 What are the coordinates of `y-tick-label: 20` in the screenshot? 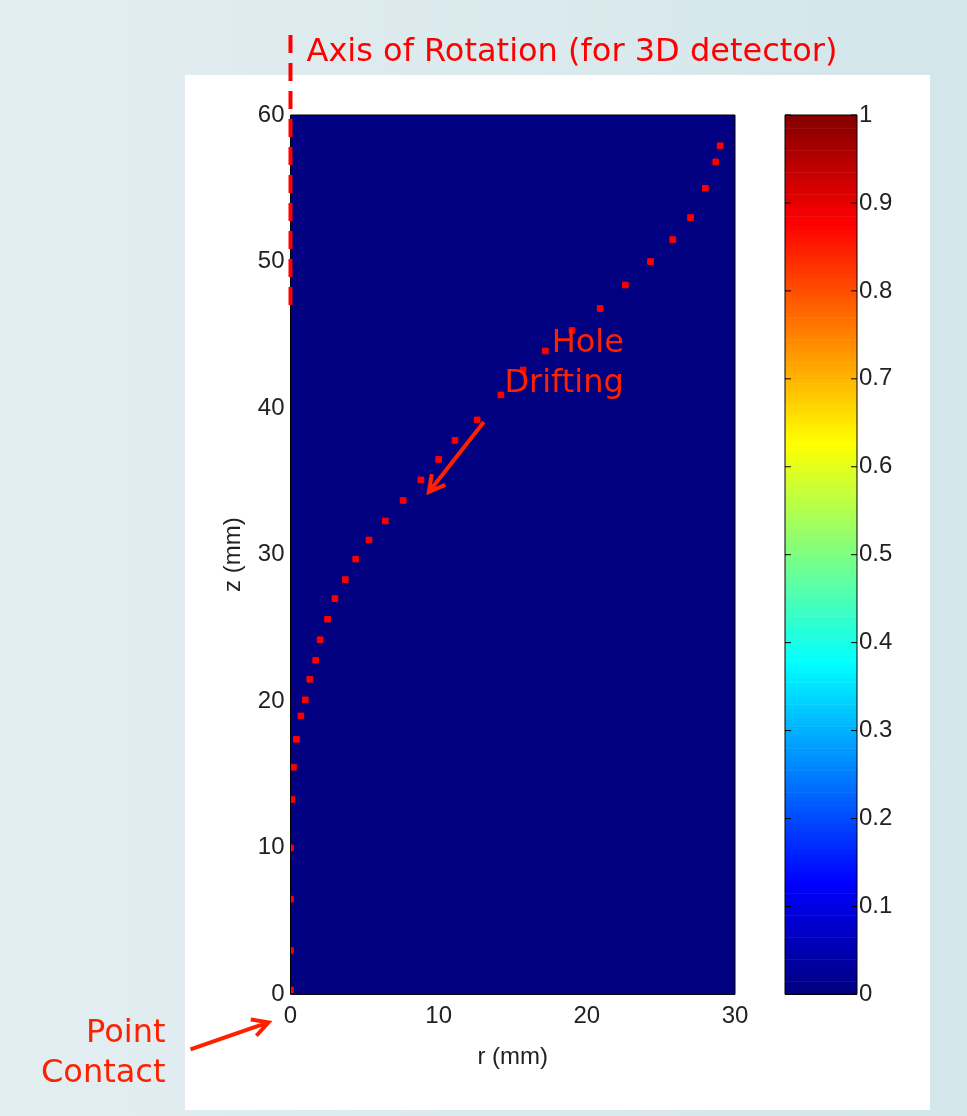 It's located at (271, 699).